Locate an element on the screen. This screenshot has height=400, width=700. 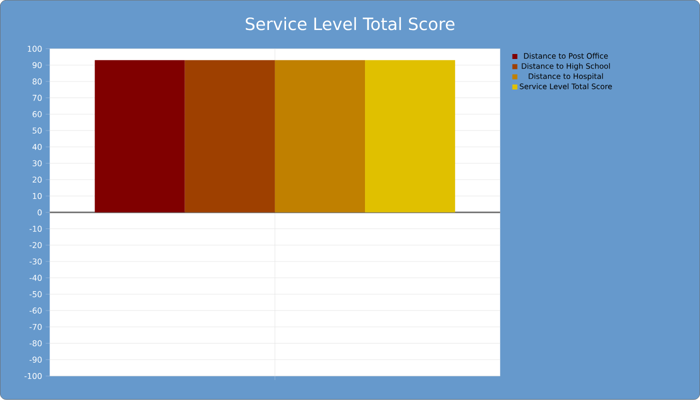
chart-title: Service Level Total Score is located at coordinates (350, 23).